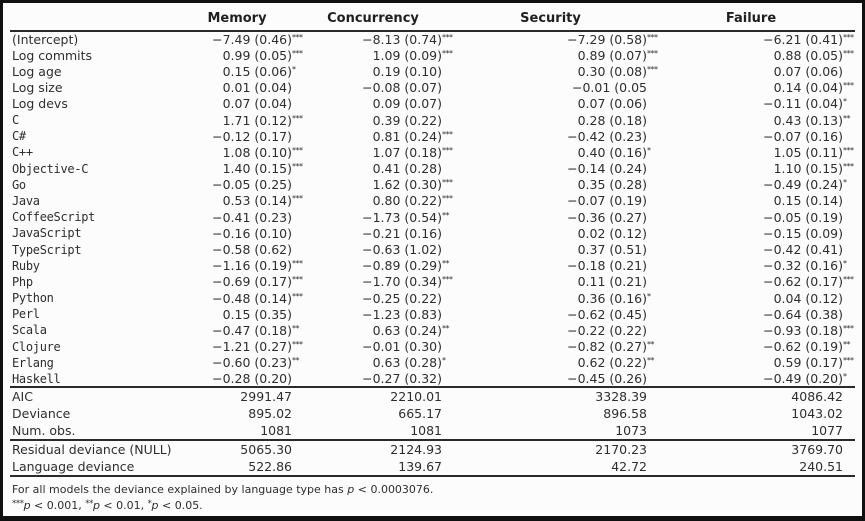  I want to click on value-cell: 1.40 (0.15)***, so click(243, 169).